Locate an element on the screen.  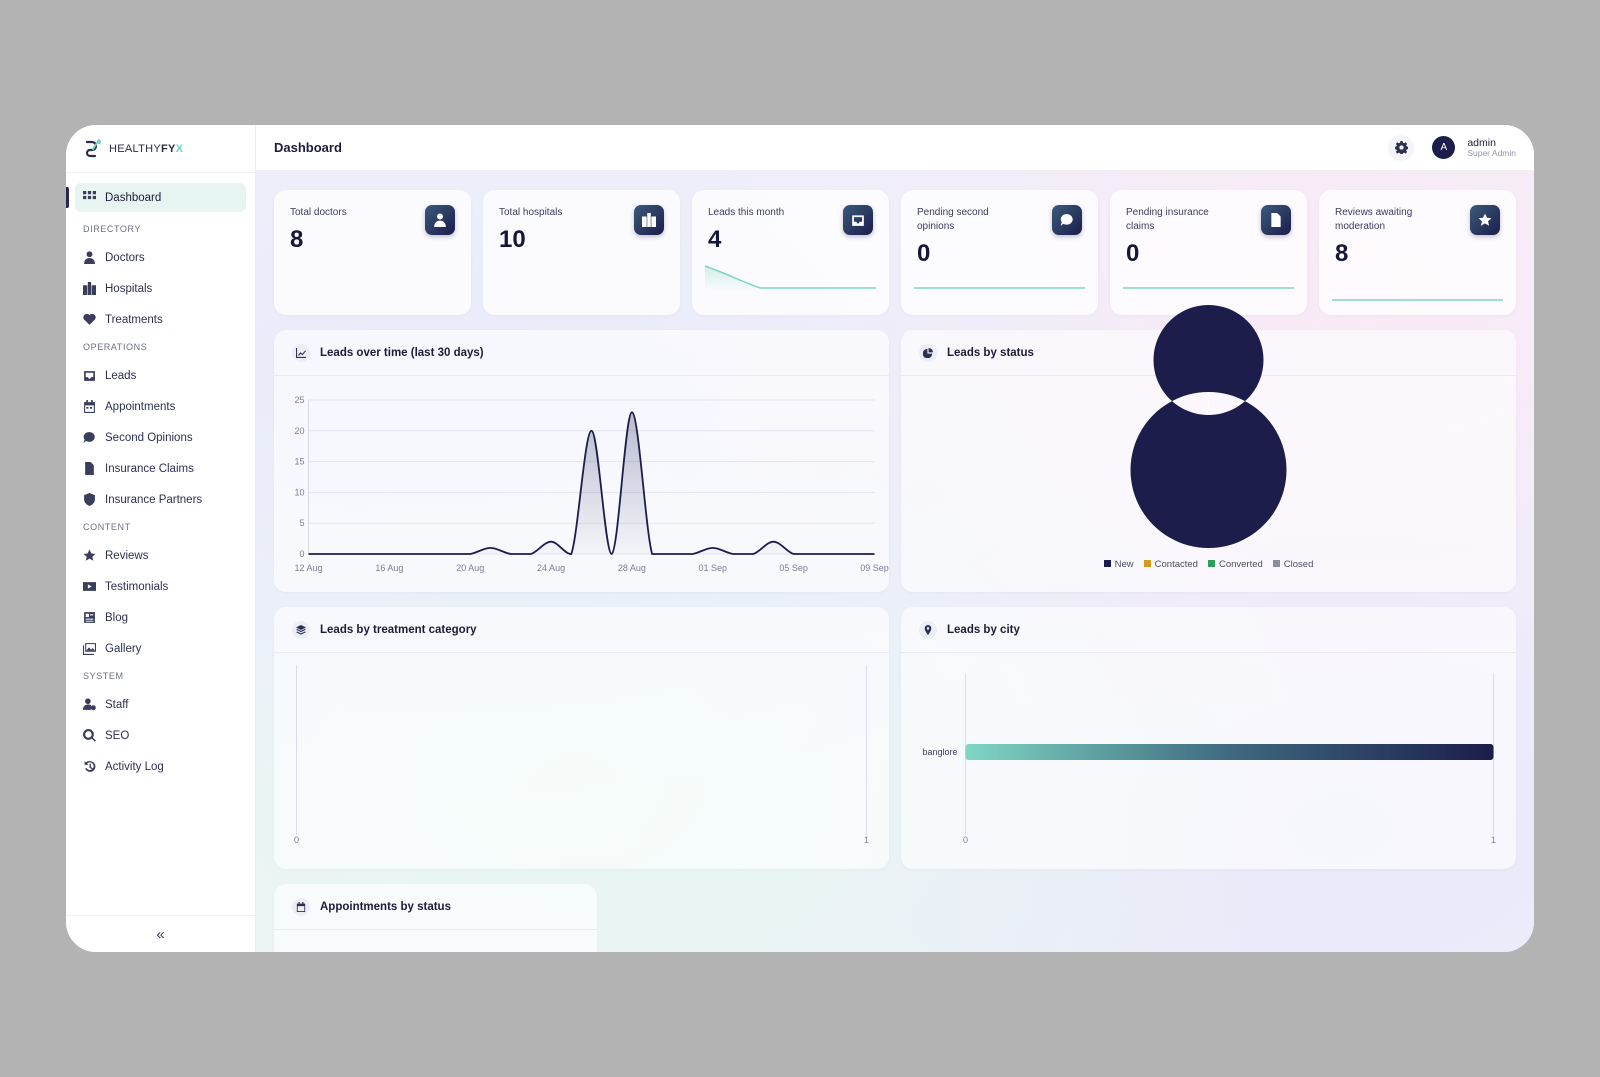
series-area is located at coordinates (591, 483).